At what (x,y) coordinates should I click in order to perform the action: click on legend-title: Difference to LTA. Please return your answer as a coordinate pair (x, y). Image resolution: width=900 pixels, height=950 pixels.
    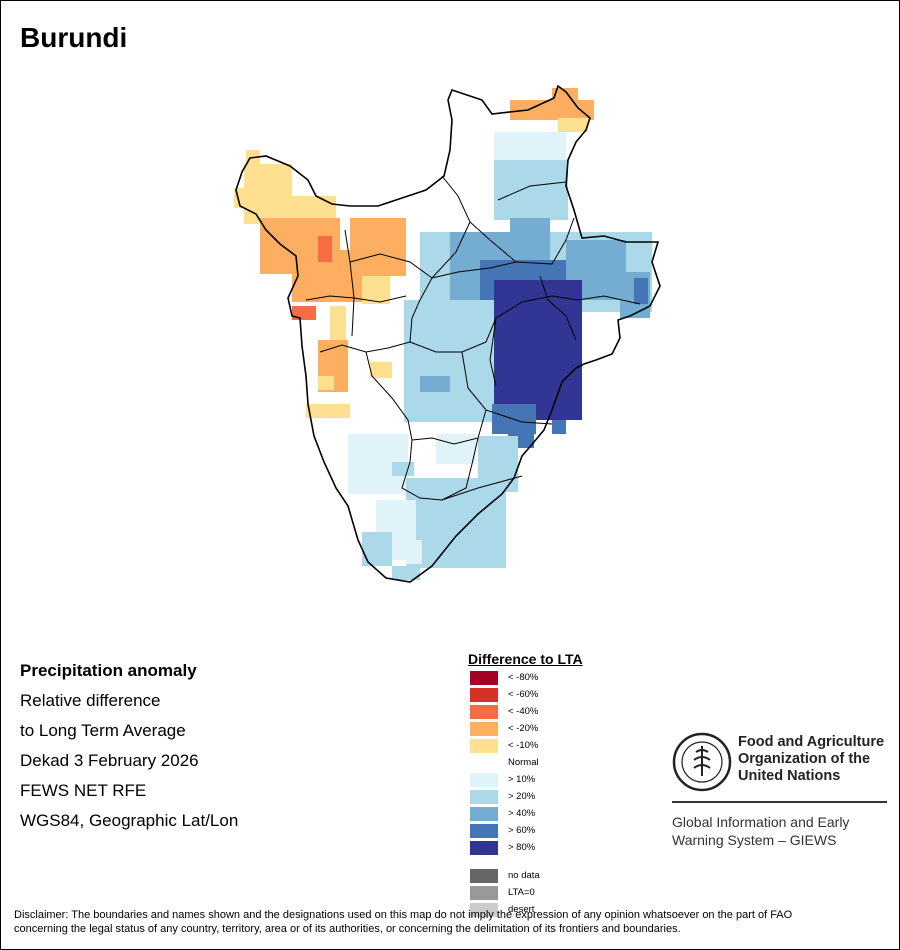
    Looking at the image, I should click on (525, 659).